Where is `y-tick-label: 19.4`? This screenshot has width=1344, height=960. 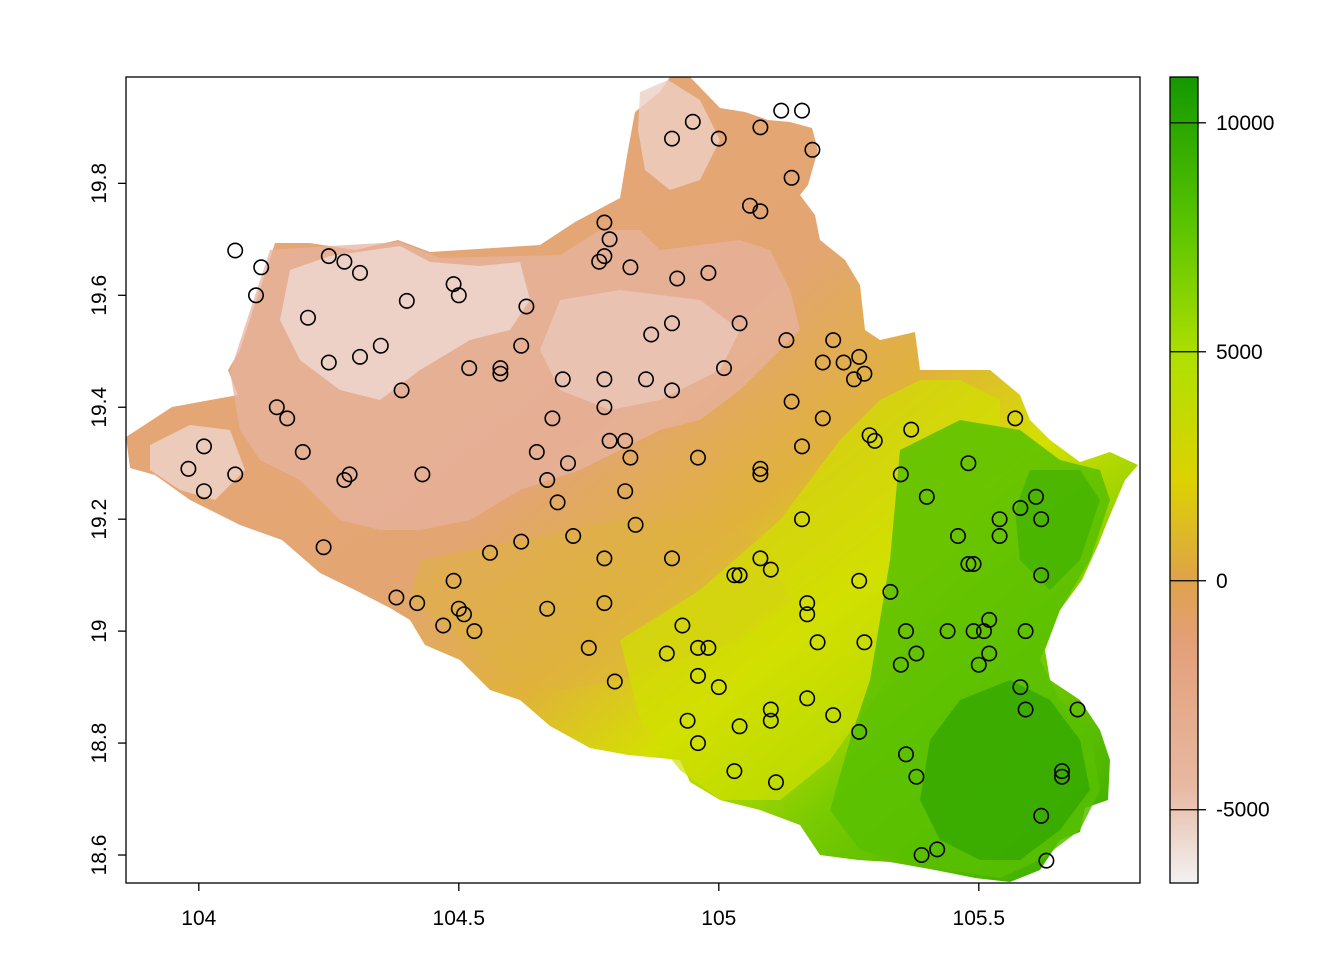
y-tick-label: 19.4 is located at coordinates (99, 406).